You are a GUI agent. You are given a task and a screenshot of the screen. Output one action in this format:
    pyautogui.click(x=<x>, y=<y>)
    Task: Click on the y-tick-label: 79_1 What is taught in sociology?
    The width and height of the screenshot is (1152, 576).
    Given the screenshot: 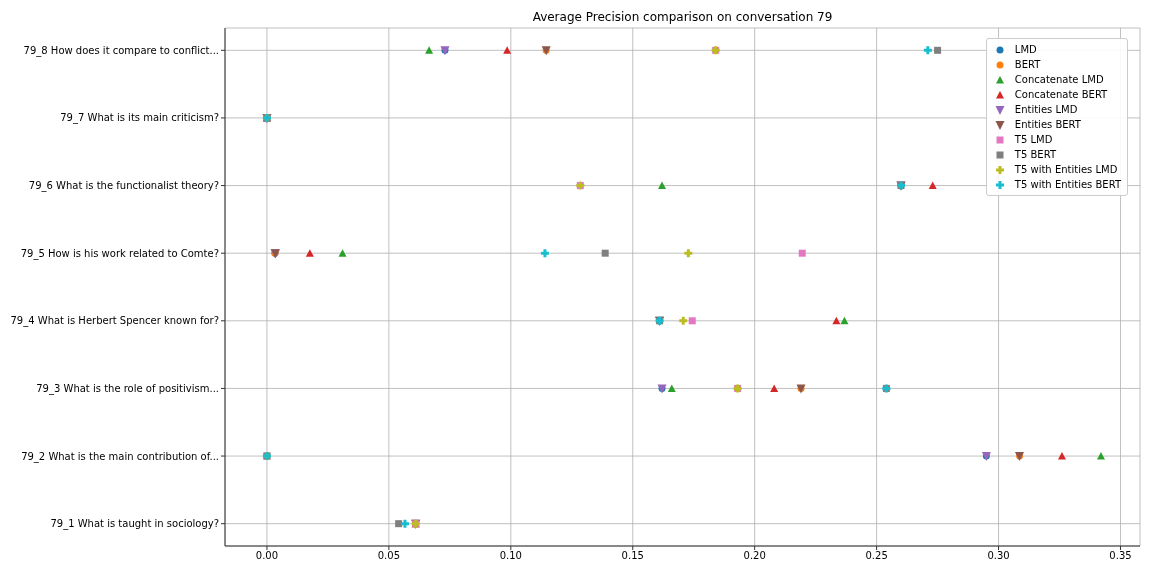 What is the action you would take?
    pyautogui.click(x=134, y=524)
    